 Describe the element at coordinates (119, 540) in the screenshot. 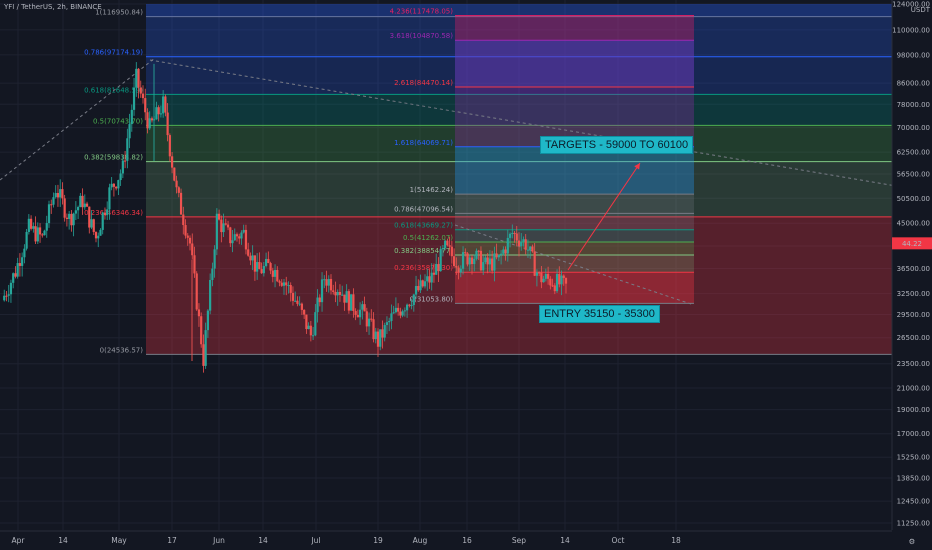

I see `x-tick-label: May` at that location.